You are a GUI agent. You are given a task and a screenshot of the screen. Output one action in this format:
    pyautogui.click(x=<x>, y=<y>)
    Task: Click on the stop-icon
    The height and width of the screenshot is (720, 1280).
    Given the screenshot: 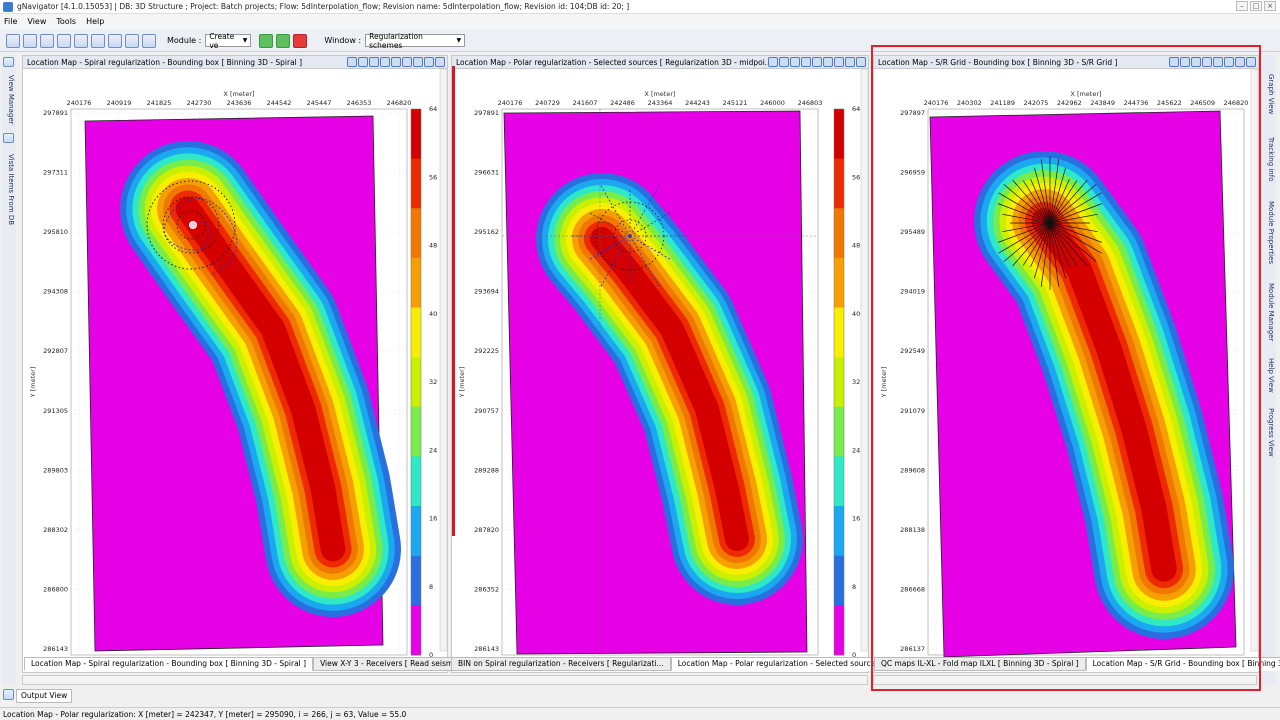 What is the action you would take?
    pyautogui.click(x=300, y=40)
    